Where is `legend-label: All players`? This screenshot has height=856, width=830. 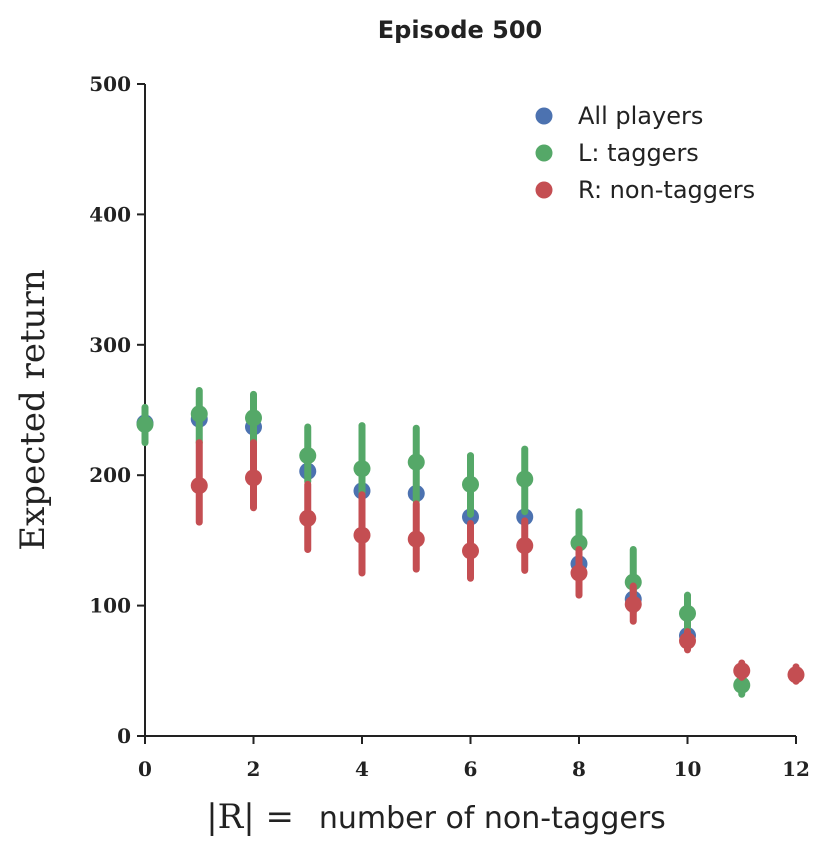
legend-label: All players is located at coordinates (640, 116).